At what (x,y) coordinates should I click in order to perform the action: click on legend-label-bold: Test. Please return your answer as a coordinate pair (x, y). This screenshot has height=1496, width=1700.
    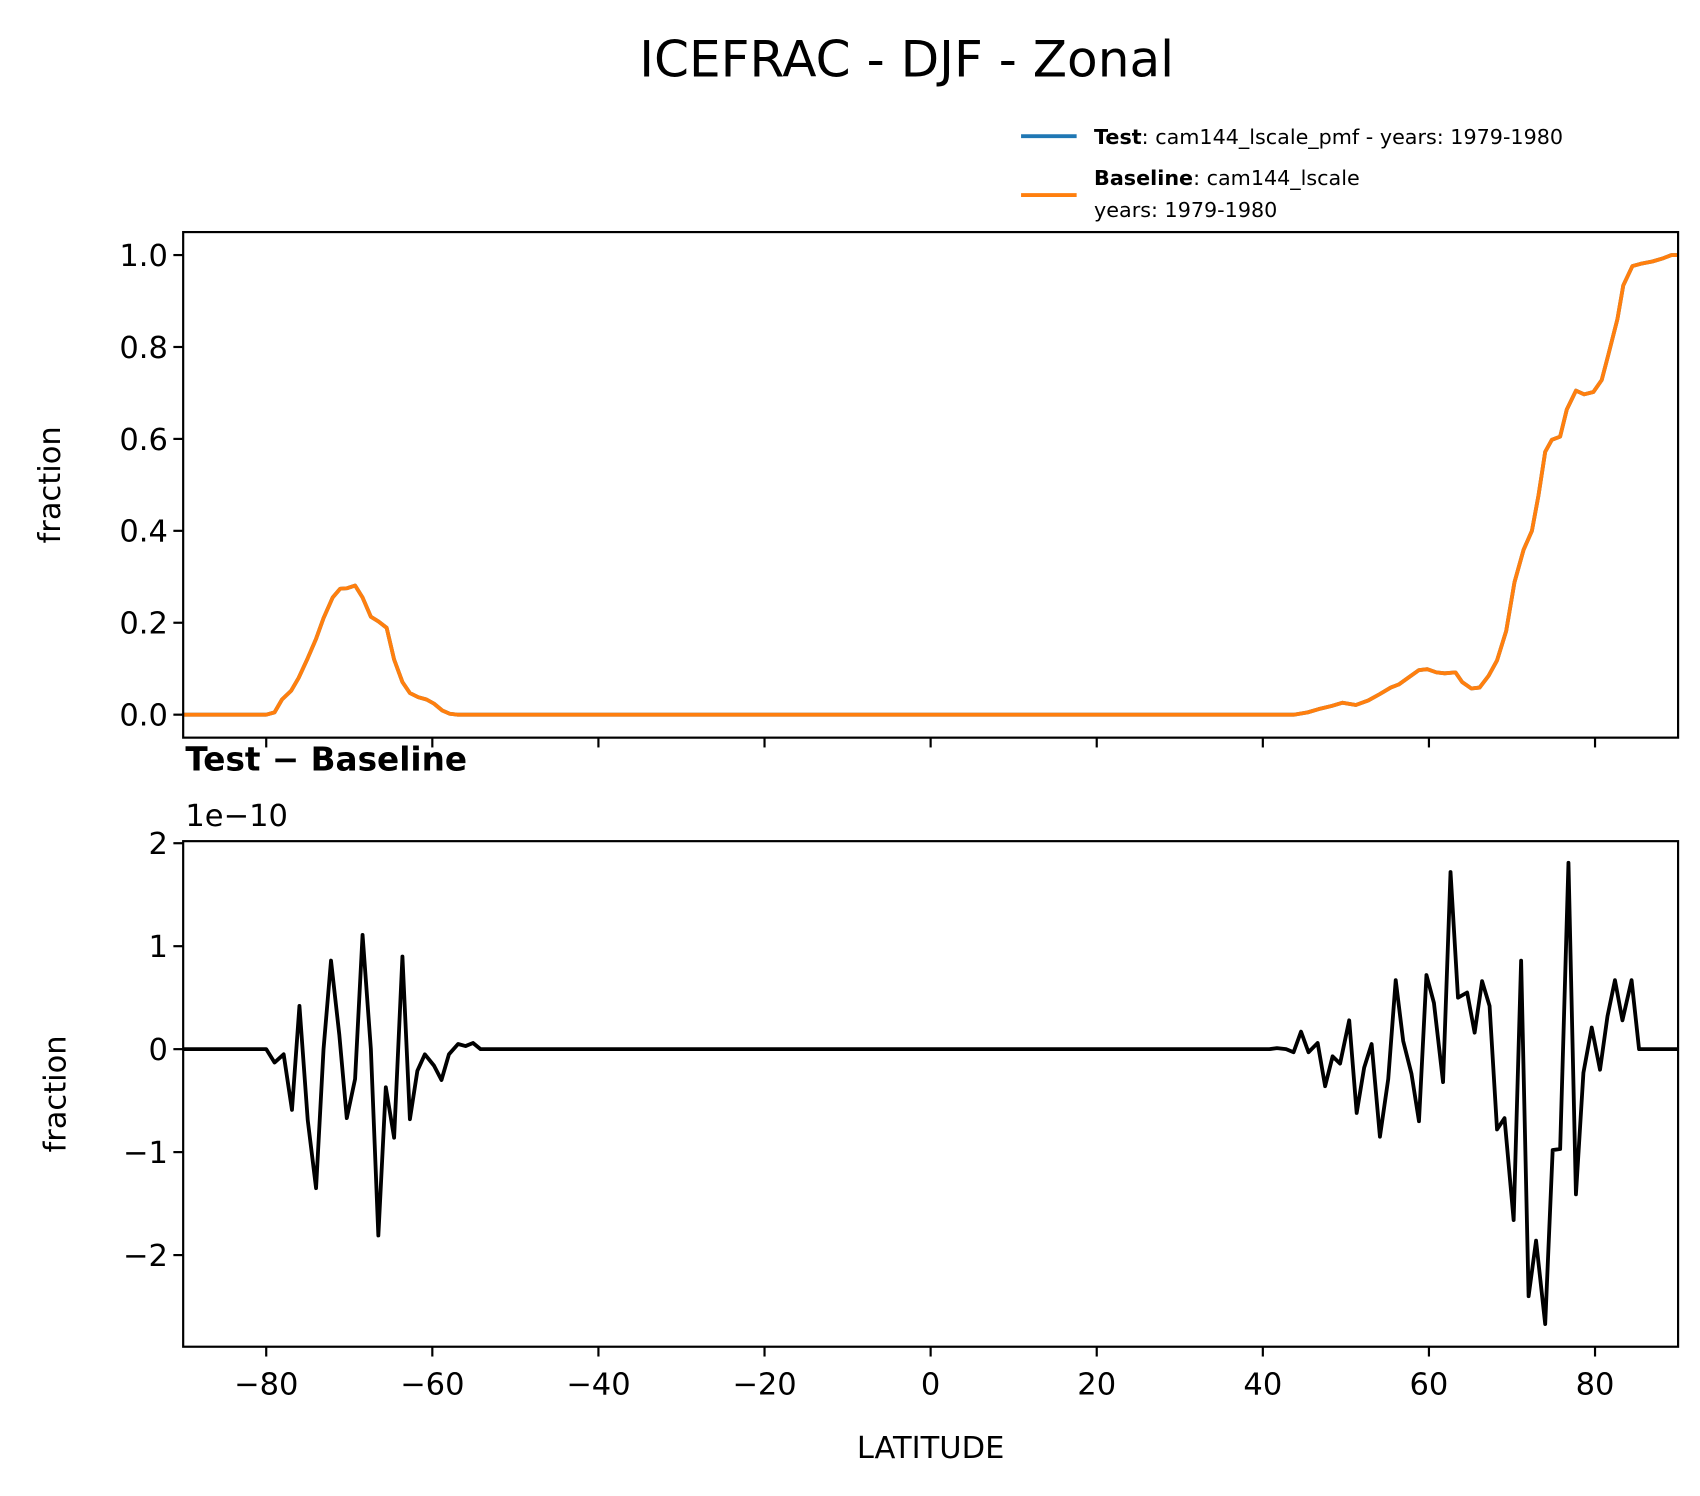
    Looking at the image, I should click on (1118, 137).